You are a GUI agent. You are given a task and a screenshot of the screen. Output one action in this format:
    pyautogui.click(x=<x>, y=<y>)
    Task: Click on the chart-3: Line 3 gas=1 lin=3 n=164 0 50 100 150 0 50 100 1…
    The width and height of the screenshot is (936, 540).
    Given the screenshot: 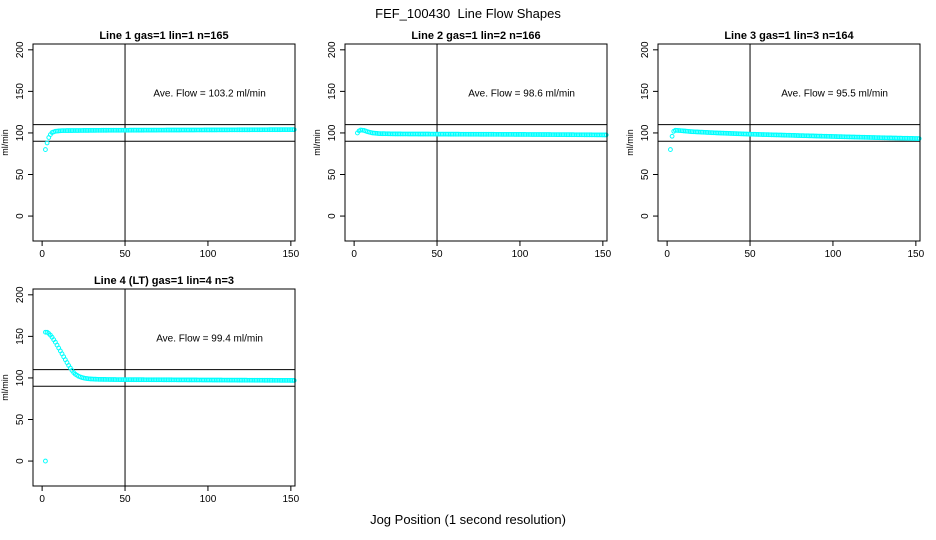 What is the action you would take?
    pyautogui.click(x=775, y=145)
    